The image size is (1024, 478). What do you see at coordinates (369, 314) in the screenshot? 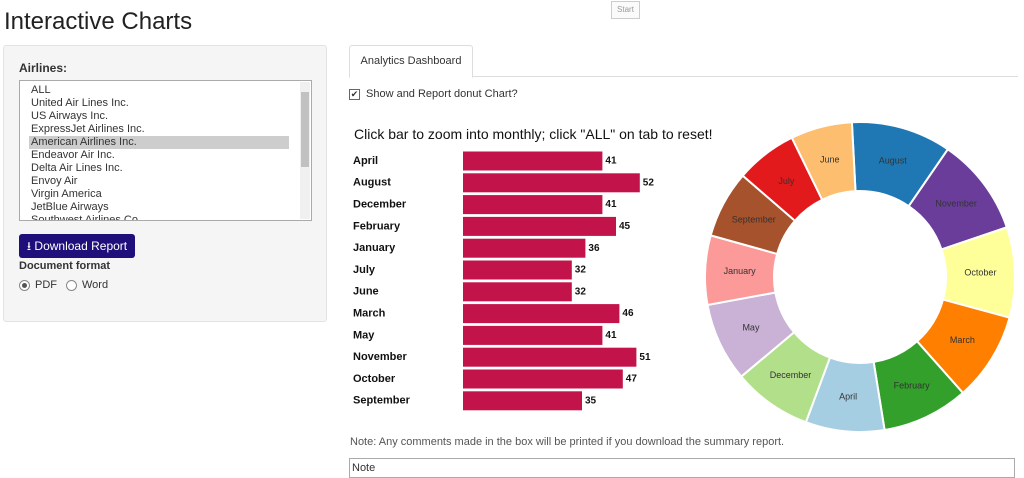
I see `bar-category: March` at bounding box center [369, 314].